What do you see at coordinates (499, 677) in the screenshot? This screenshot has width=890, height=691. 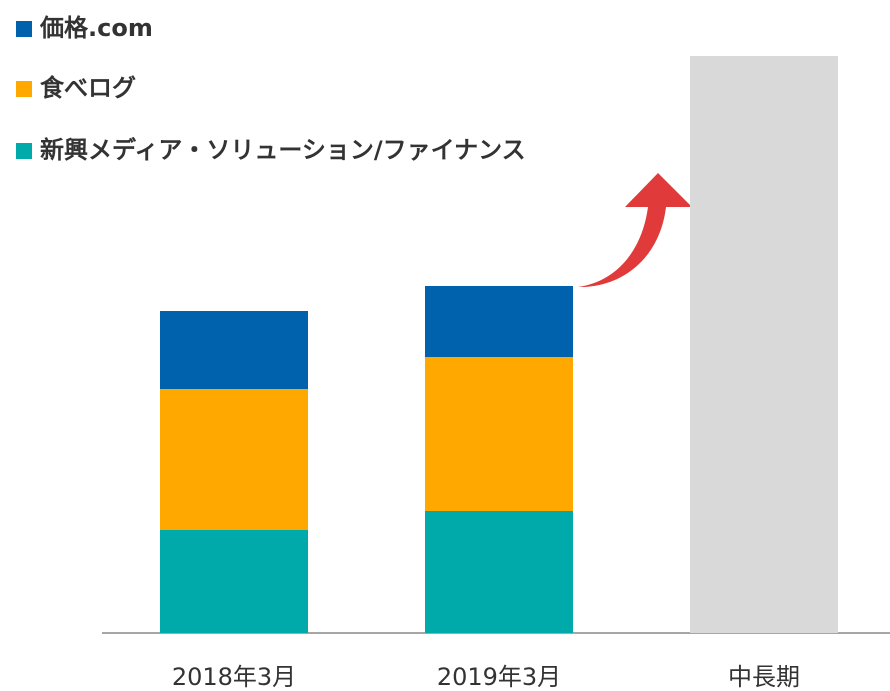 I see `x-tick-label: 2019年3月` at bounding box center [499, 677].